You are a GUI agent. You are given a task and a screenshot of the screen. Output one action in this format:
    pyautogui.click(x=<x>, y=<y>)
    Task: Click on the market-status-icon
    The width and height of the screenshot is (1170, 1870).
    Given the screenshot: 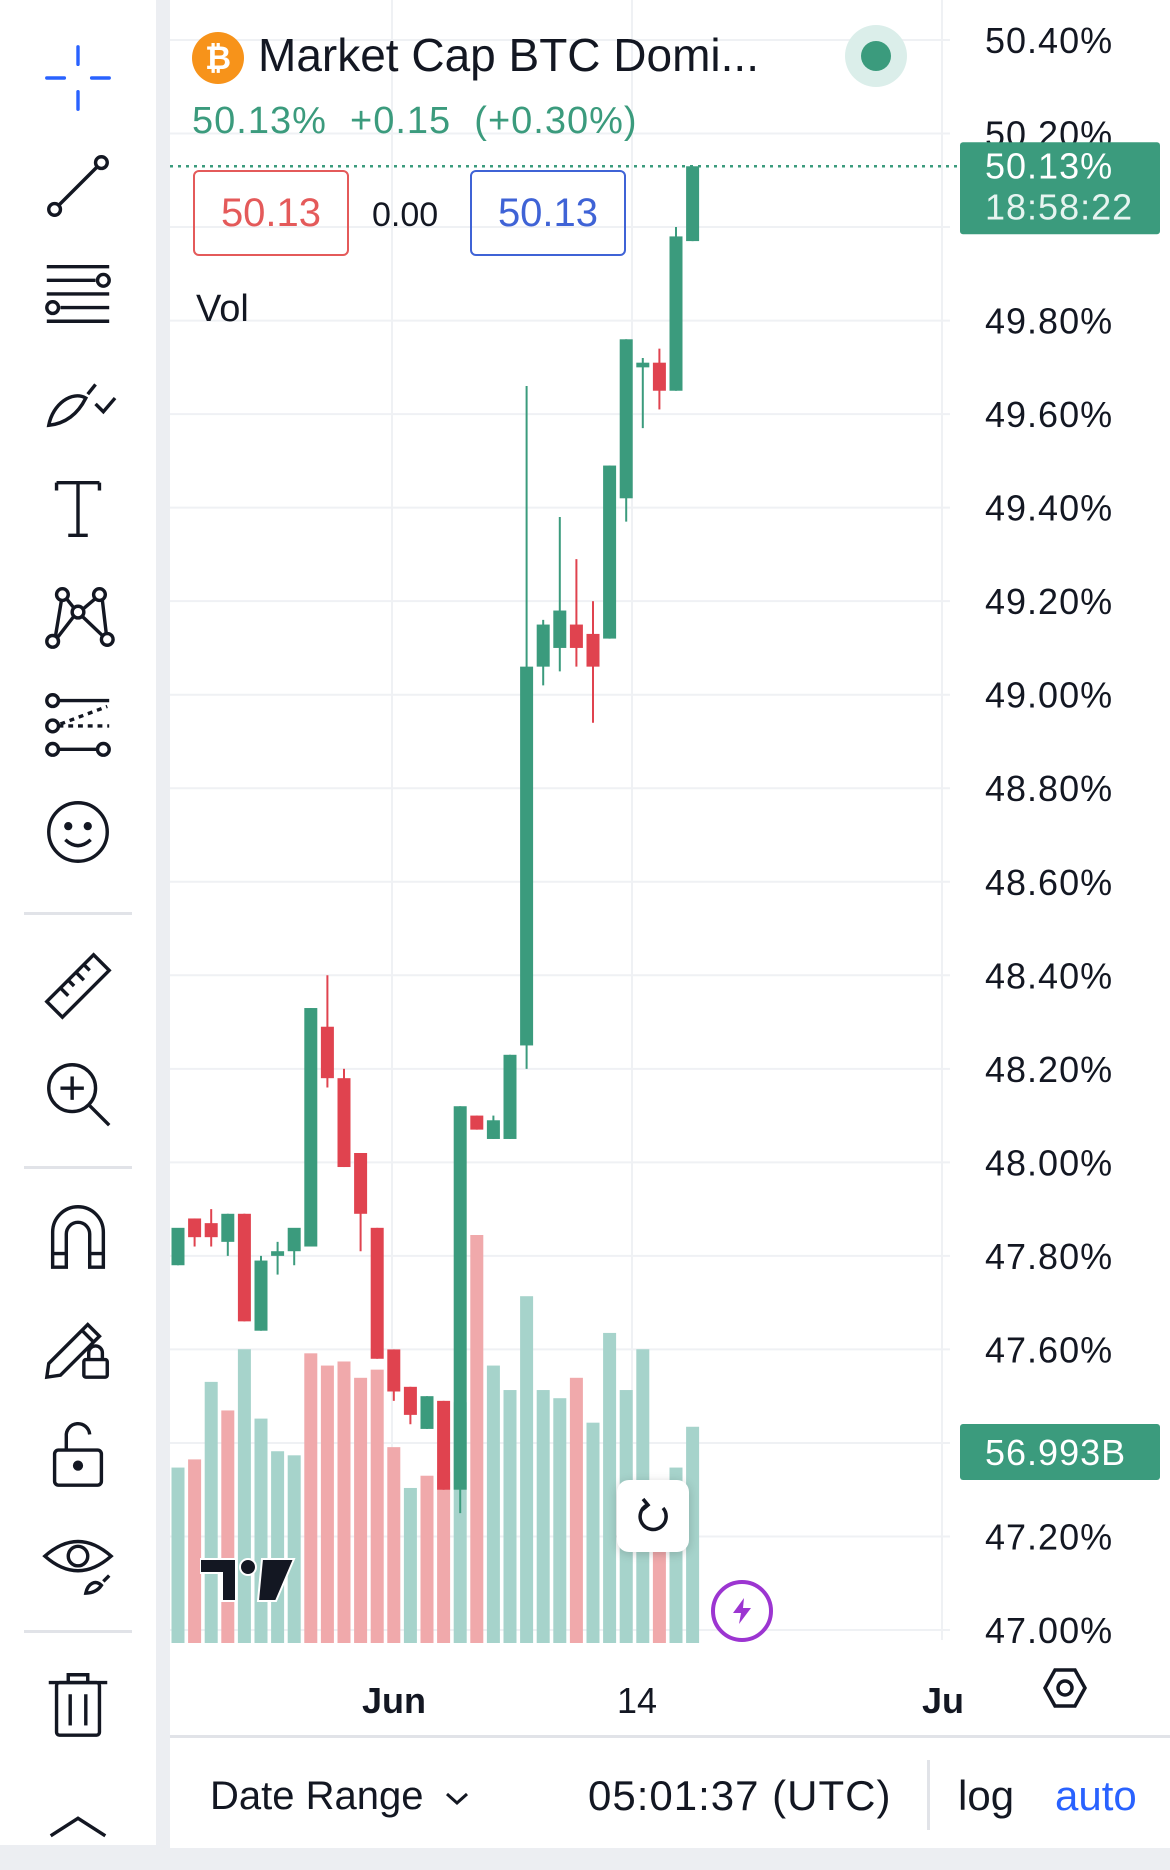 What is the action you would take?
    pyautogui.click(x=876, y=56)
    